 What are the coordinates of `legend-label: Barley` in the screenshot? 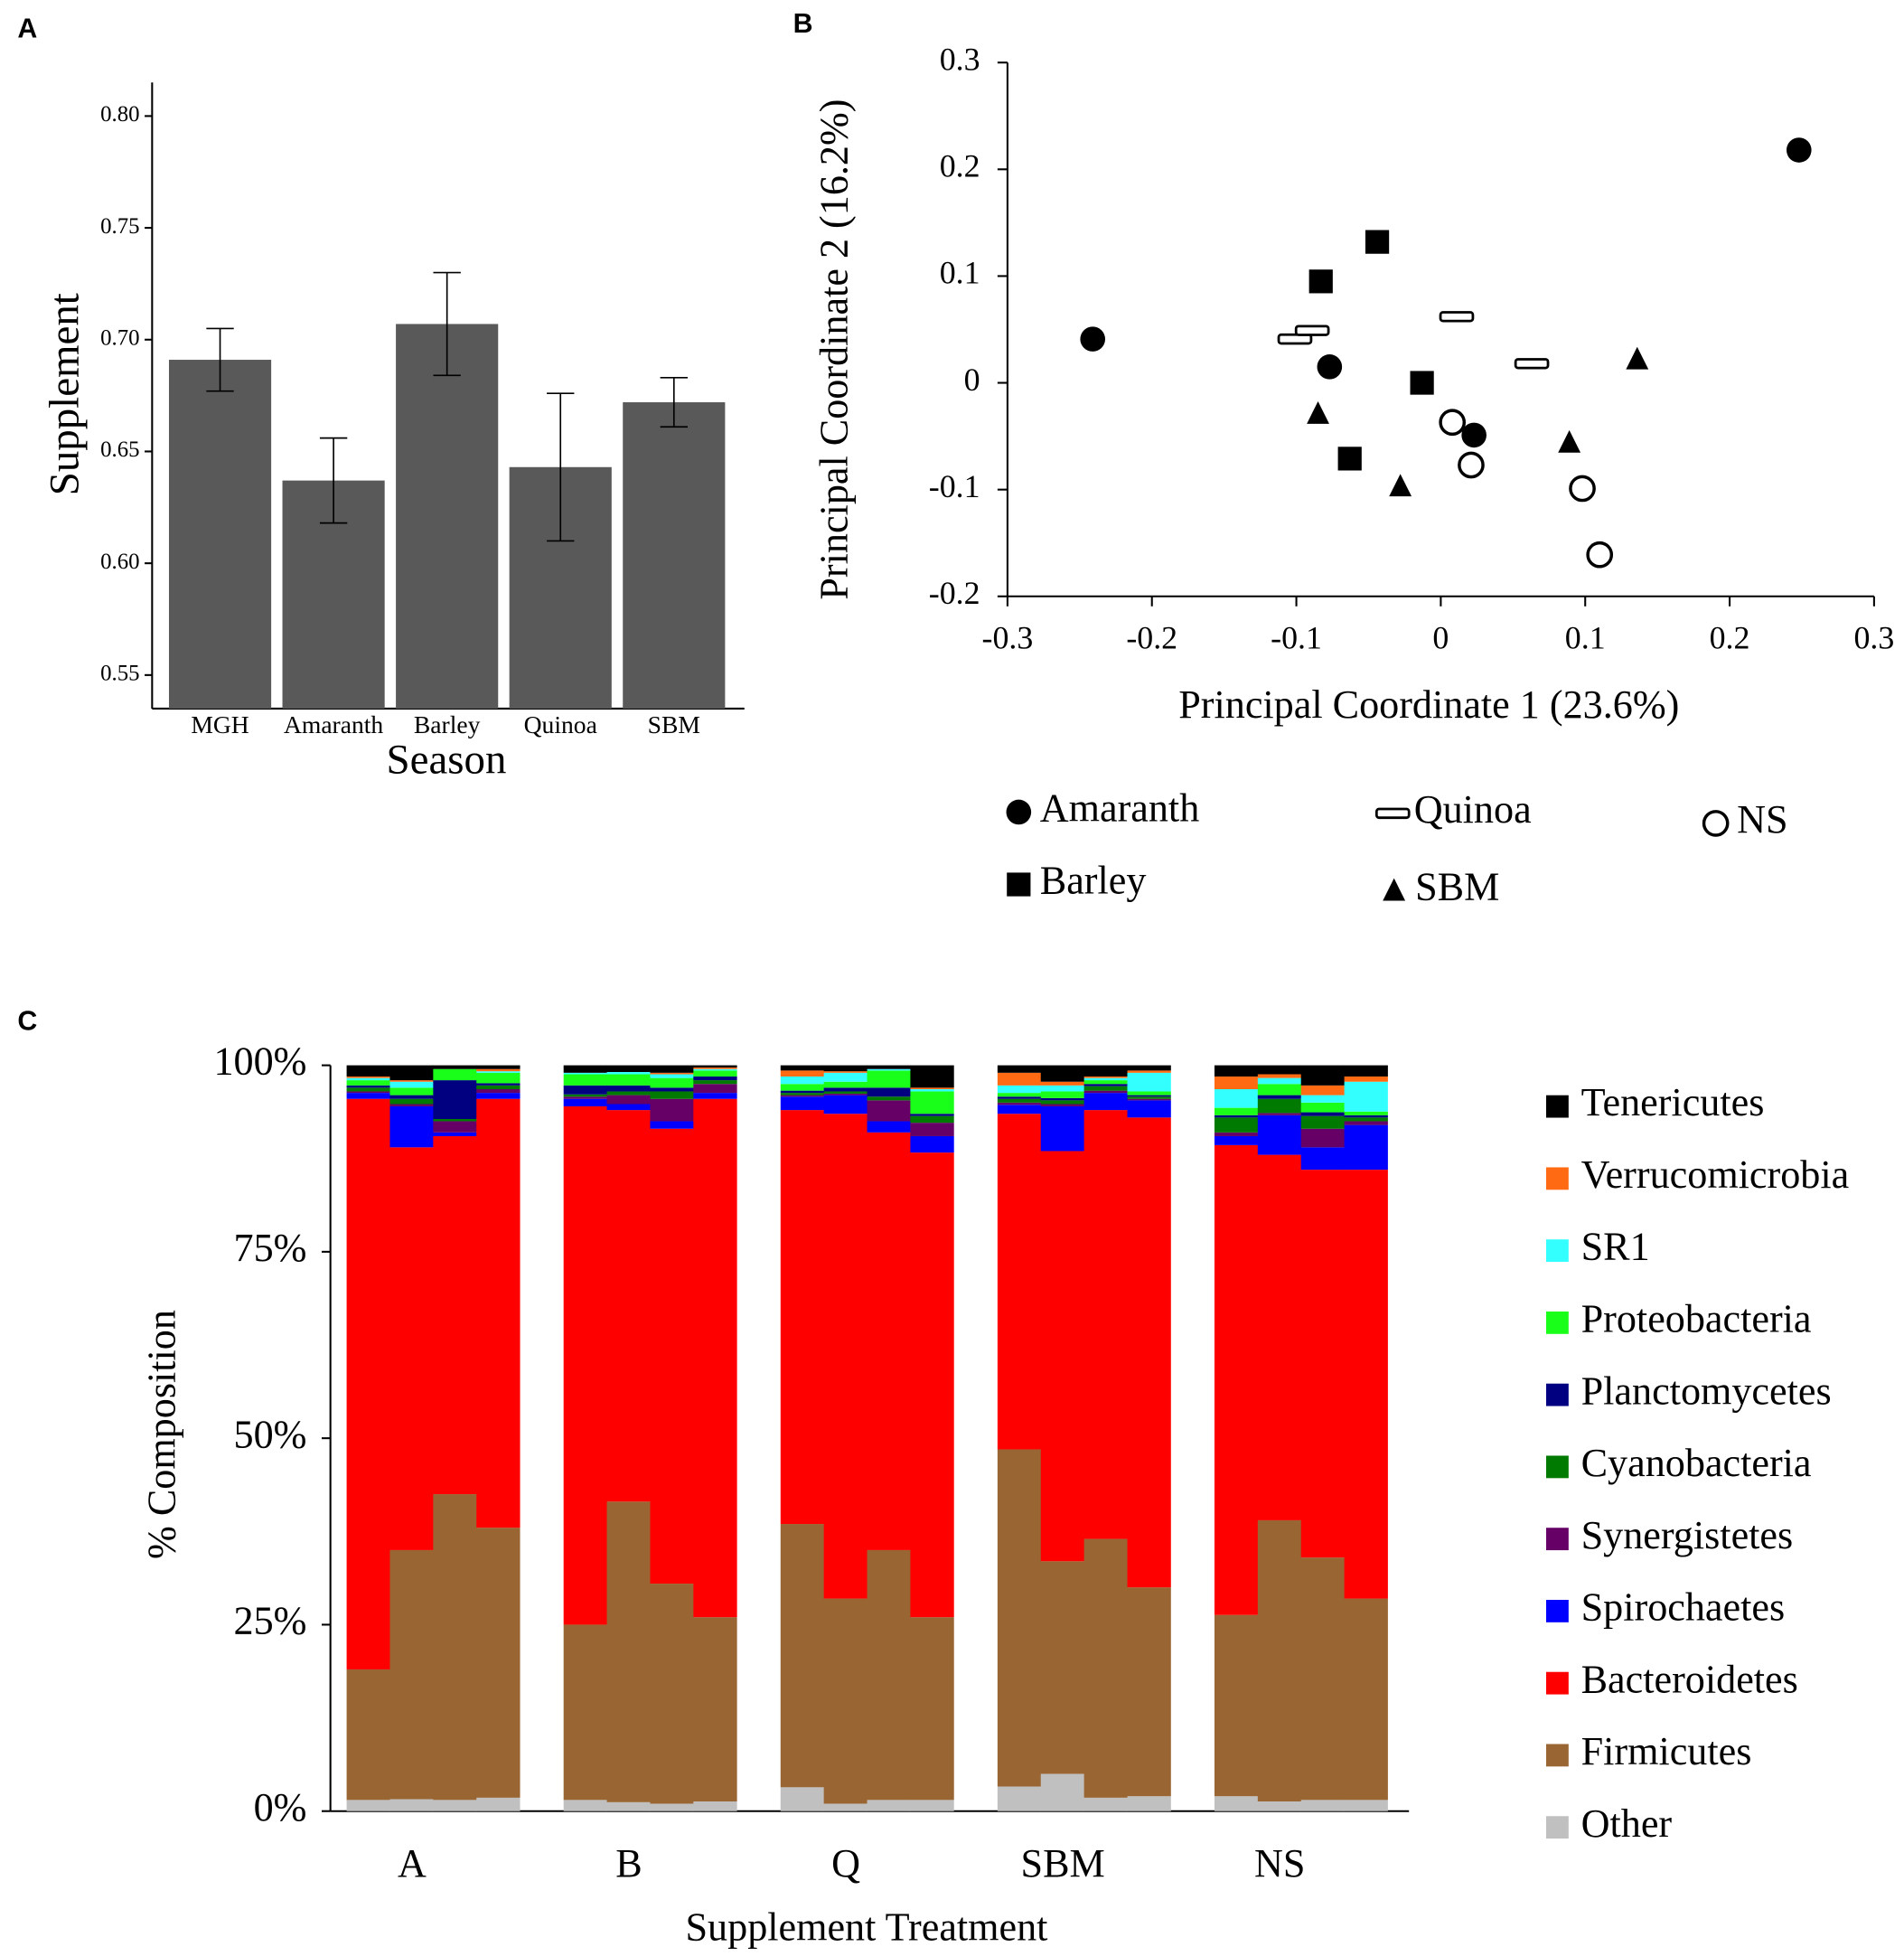 It's located at (1094, 881).